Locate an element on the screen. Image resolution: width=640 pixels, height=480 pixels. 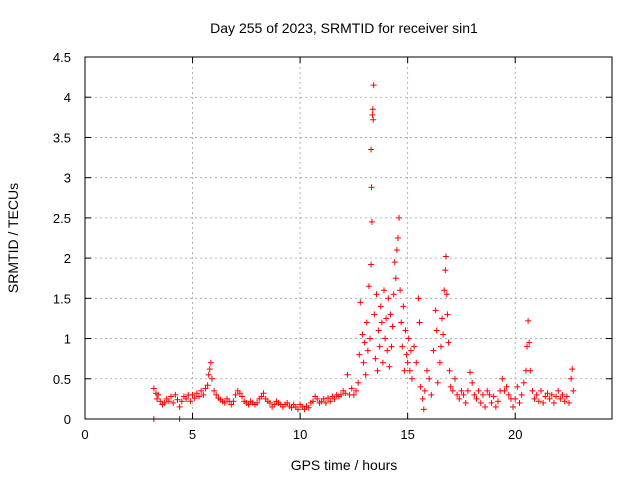
y-tick-label: 2 is located at coordinates (67, 258).